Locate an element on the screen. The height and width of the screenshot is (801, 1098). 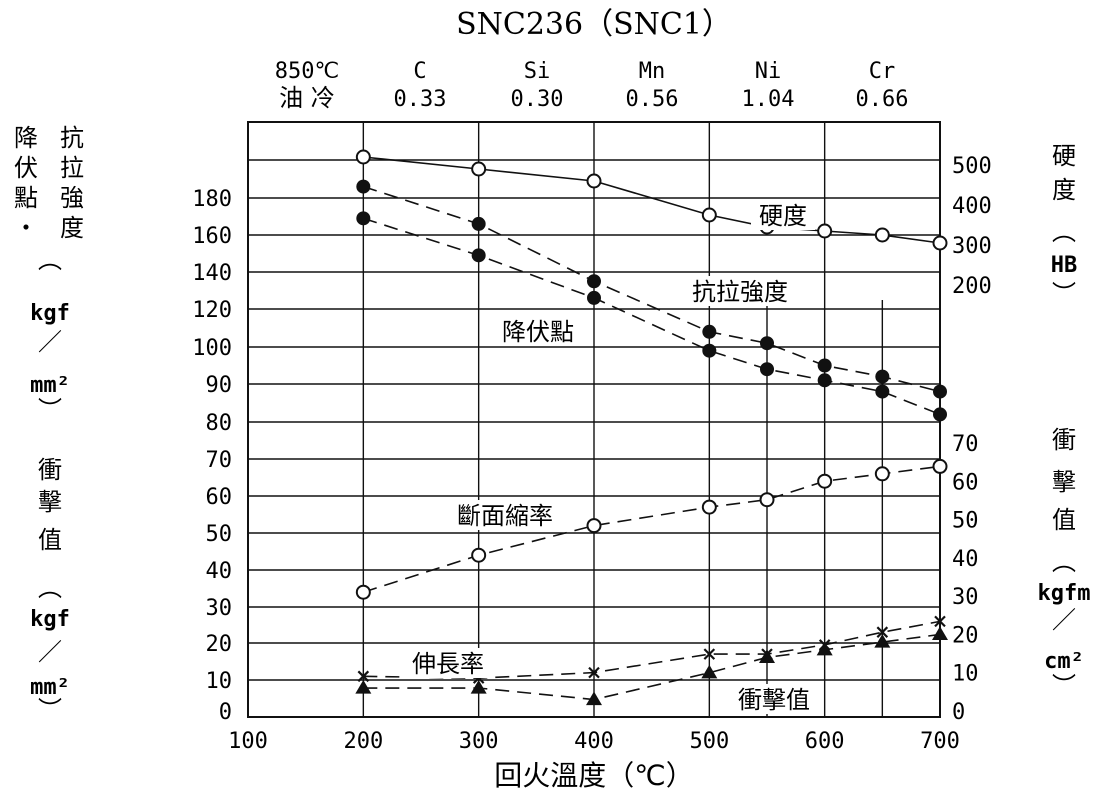
series-label: 斷面縮率 is located at coordinates (505, 516).